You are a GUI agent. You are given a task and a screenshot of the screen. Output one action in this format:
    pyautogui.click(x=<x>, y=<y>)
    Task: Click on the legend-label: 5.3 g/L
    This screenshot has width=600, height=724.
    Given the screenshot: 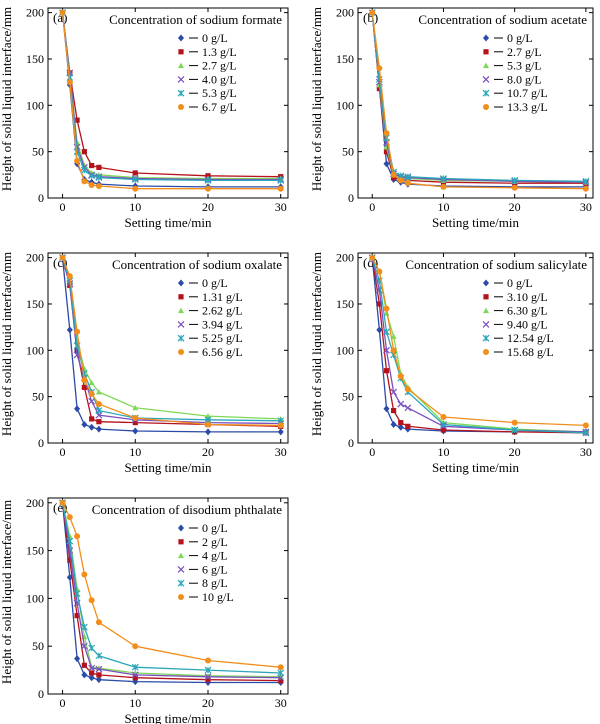 What is the action you would take?
    pyautogui.click(x=219, y=93)
    